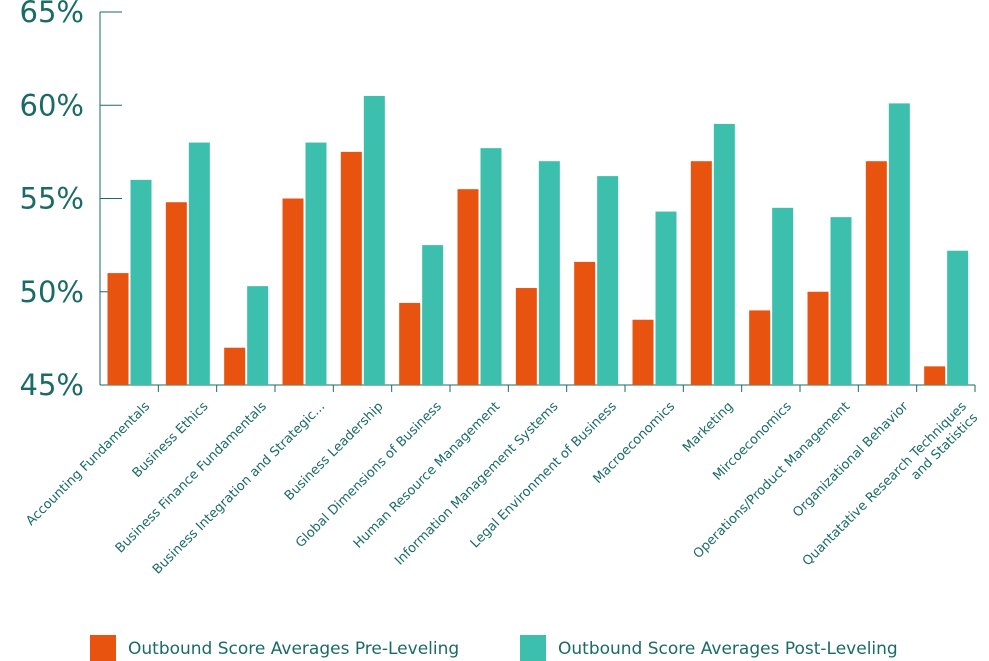  I want to click on x-tick-label-line: Business Leadership, so click(334, 451).